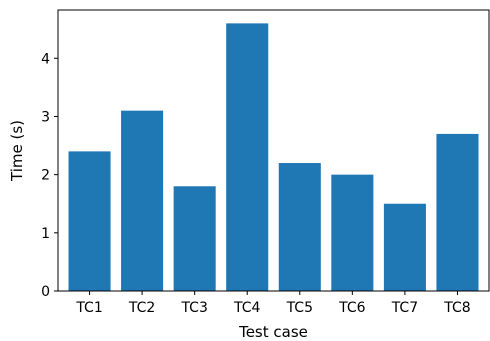  Describe the element at coordinates (193, 308) in the screenshot. I see `x-tick-label: TC3` at that location.